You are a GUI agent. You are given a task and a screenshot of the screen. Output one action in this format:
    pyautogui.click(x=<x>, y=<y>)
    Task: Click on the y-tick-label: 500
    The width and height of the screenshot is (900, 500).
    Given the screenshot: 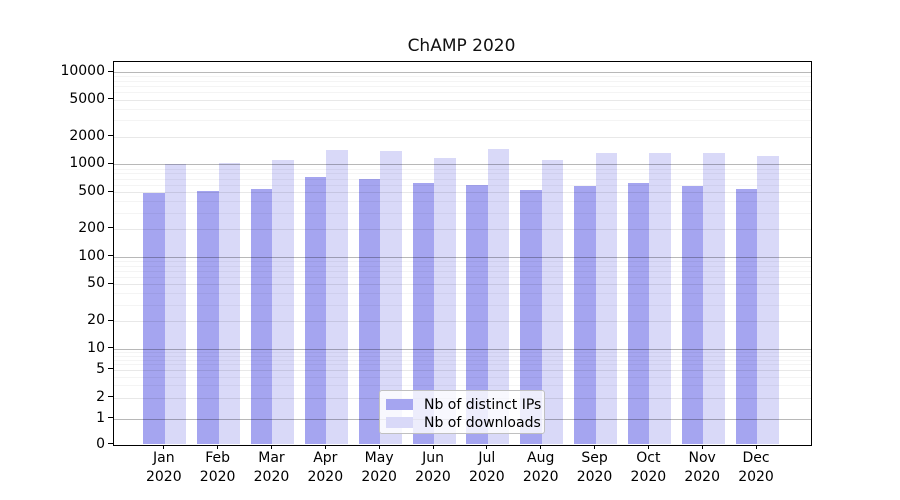 What is the action you would take?
    pyautogui.click(x=91, y=191)
    